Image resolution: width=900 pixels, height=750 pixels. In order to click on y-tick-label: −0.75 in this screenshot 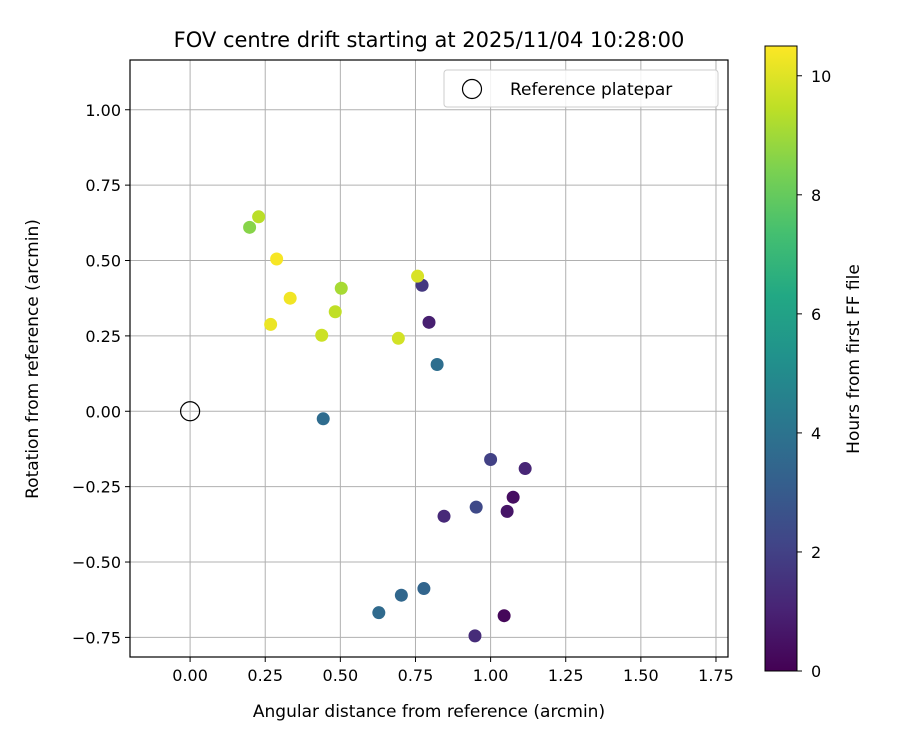, I will do `click(96, 637)`.